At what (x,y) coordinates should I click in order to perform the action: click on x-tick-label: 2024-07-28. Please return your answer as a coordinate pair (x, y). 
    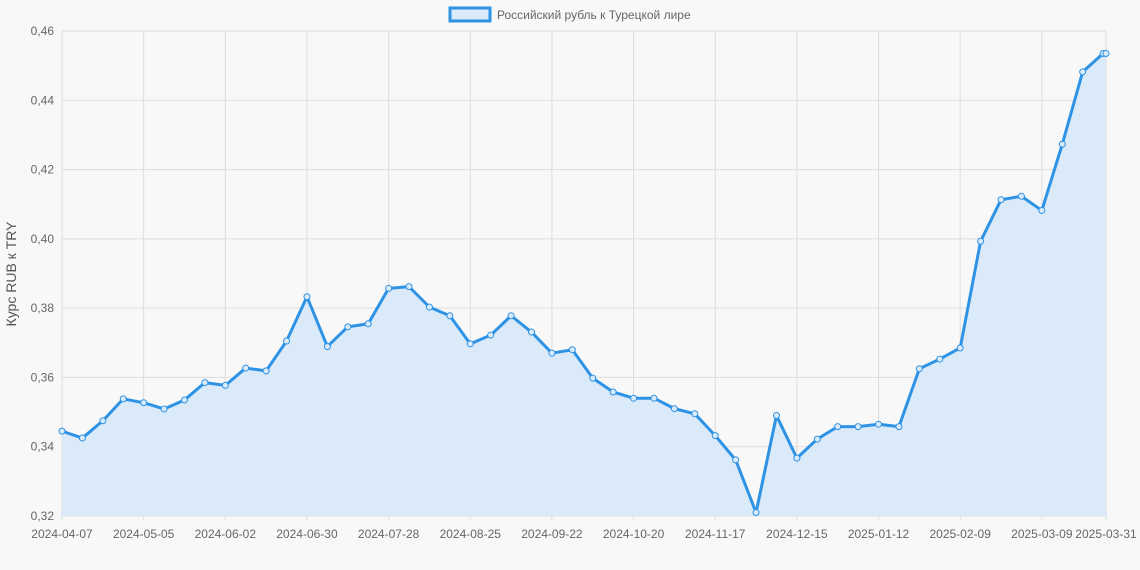
    Looking at the image, I should click on (389, 534).